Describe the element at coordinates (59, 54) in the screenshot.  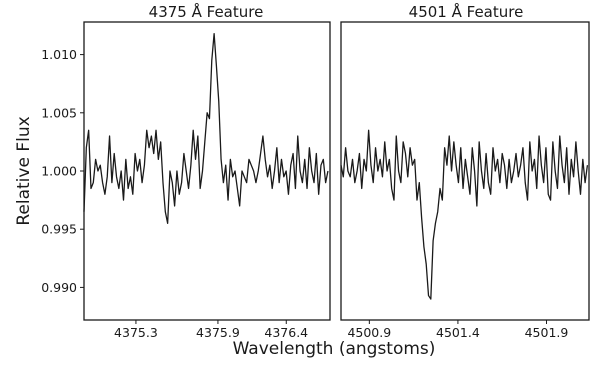
I see `y-tick-label: 1.010` at that location.